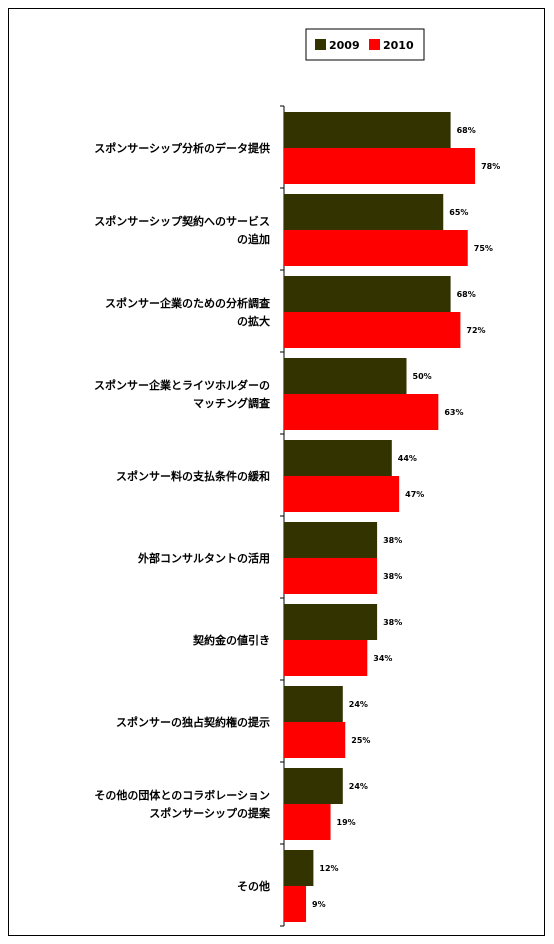  What do you see at coordinates (360, 740) in the screenshot?
I see `data-label-2010-7: 25%` at bounding box center [360, 740].